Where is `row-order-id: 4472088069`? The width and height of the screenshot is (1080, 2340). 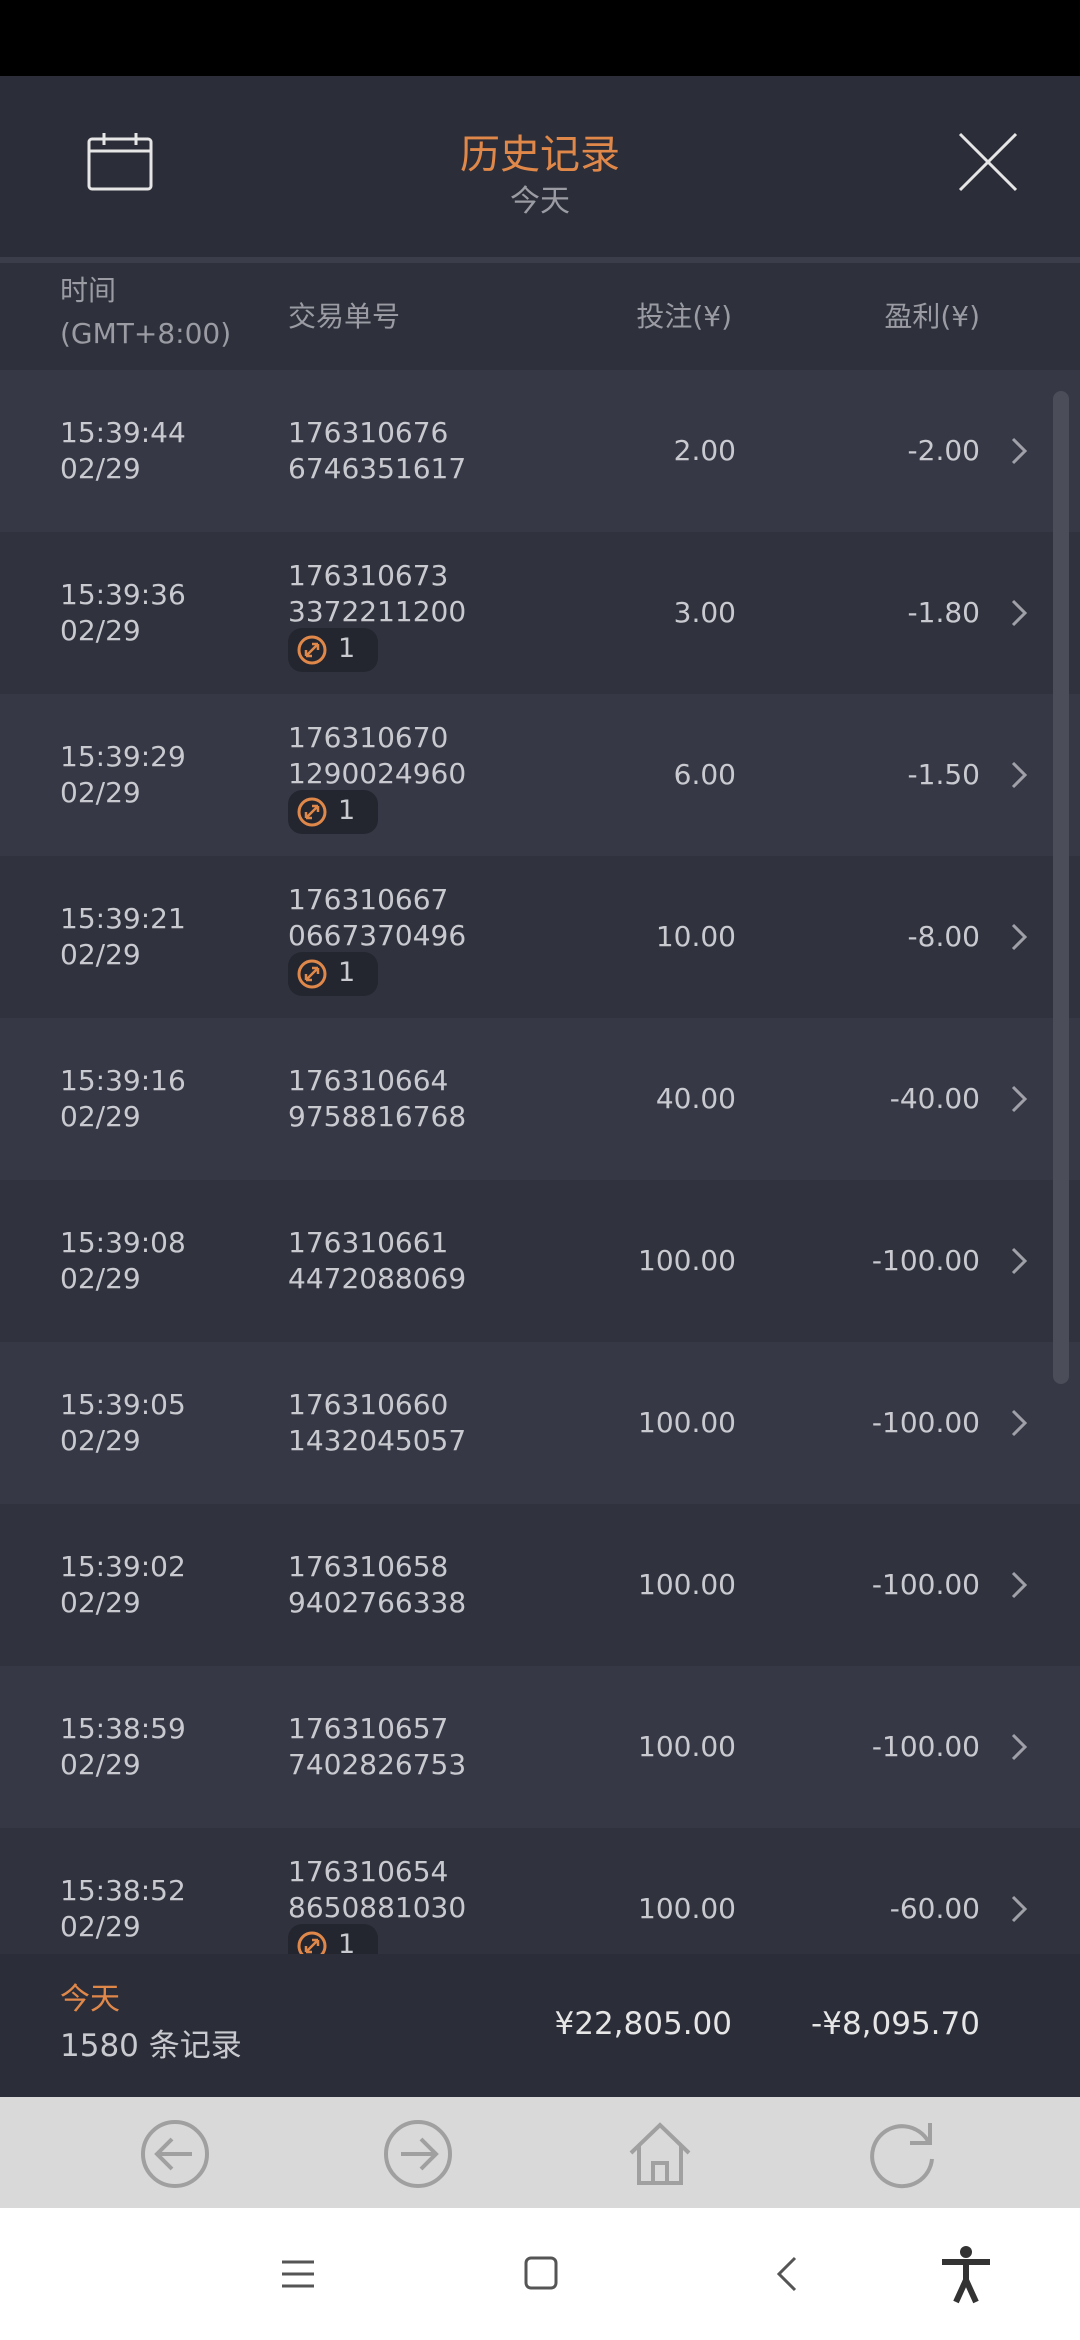 row-order-id: 4472088069 is located at coordinates (377, 1278).